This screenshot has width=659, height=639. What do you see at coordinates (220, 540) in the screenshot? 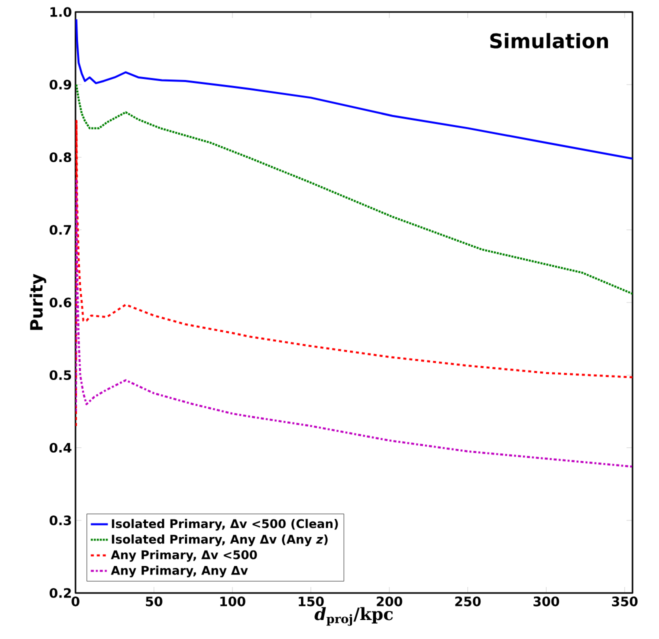
I see `legend-label: Isolated Primary, Any Δv (Any z)` at bounding box center [220, 540].